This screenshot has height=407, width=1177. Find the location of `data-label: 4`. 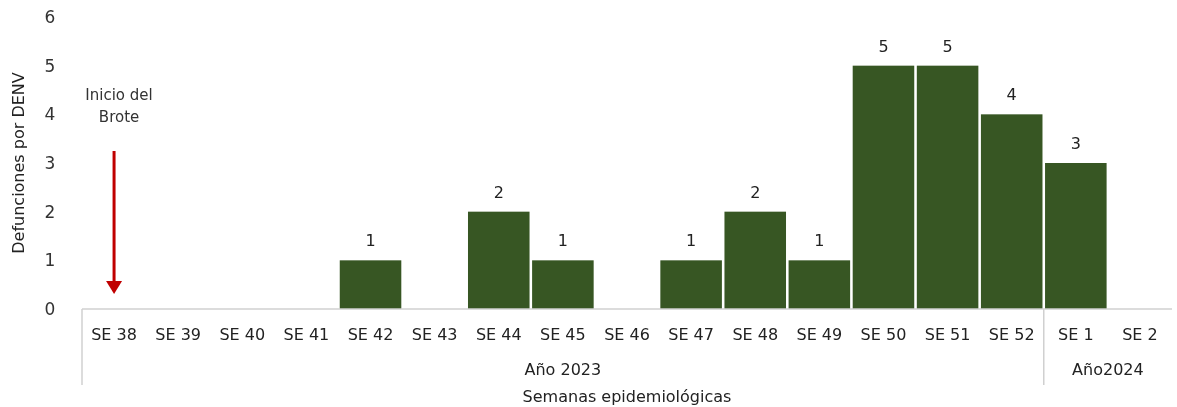

data-label: 4 is located at coordinates (1011, 95).